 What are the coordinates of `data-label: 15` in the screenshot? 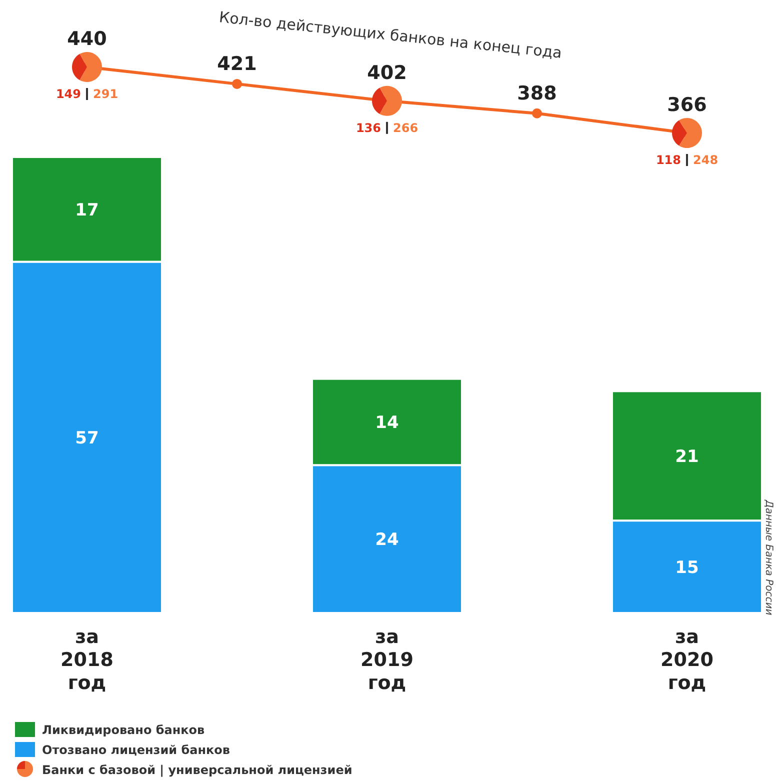 It's located at (687, 568).